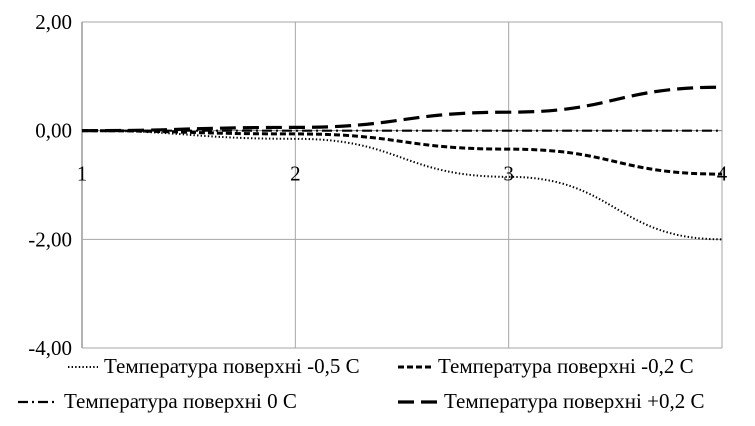  Describe the element at coordinates (53, 131) in the screenshot. I see `y-tick-label: 0,00` at that location.